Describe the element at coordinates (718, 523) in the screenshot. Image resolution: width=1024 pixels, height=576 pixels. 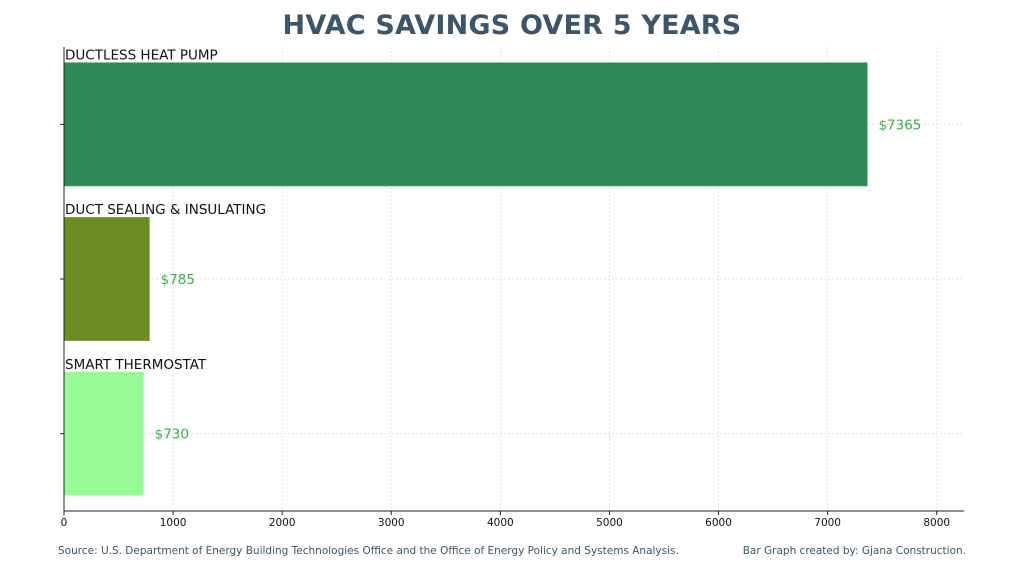
I see `x-tick-label: 6000` at that location.